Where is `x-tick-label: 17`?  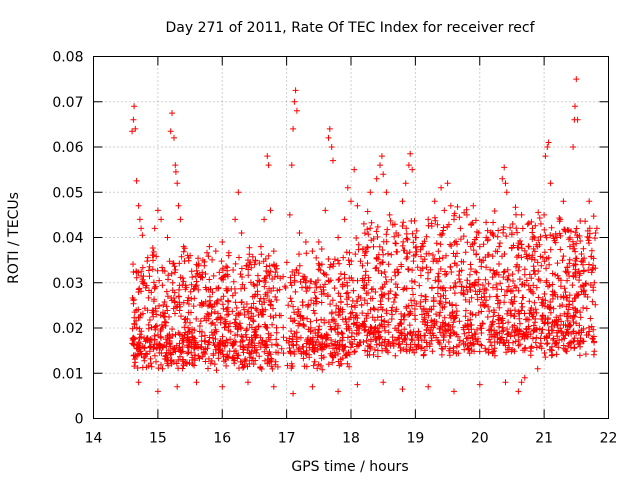
x-tick-label: 17 is located at coordinates (287, 439).